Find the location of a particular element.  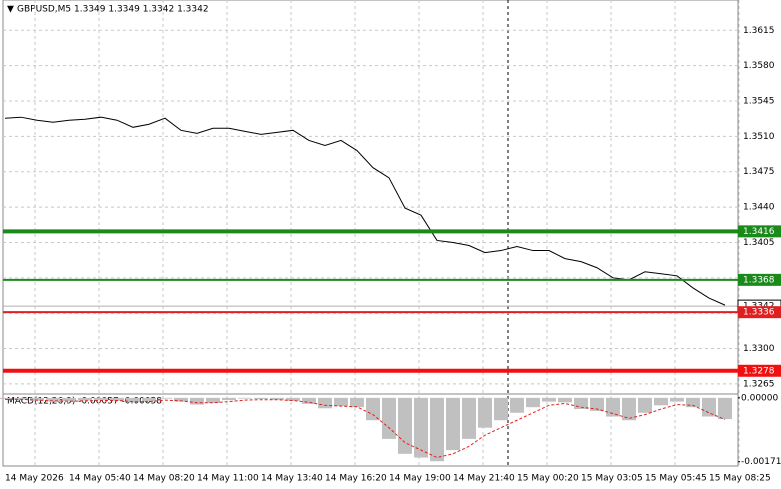

x-tick-label: 14 May 21:40 is located at coordinates (484, 479).